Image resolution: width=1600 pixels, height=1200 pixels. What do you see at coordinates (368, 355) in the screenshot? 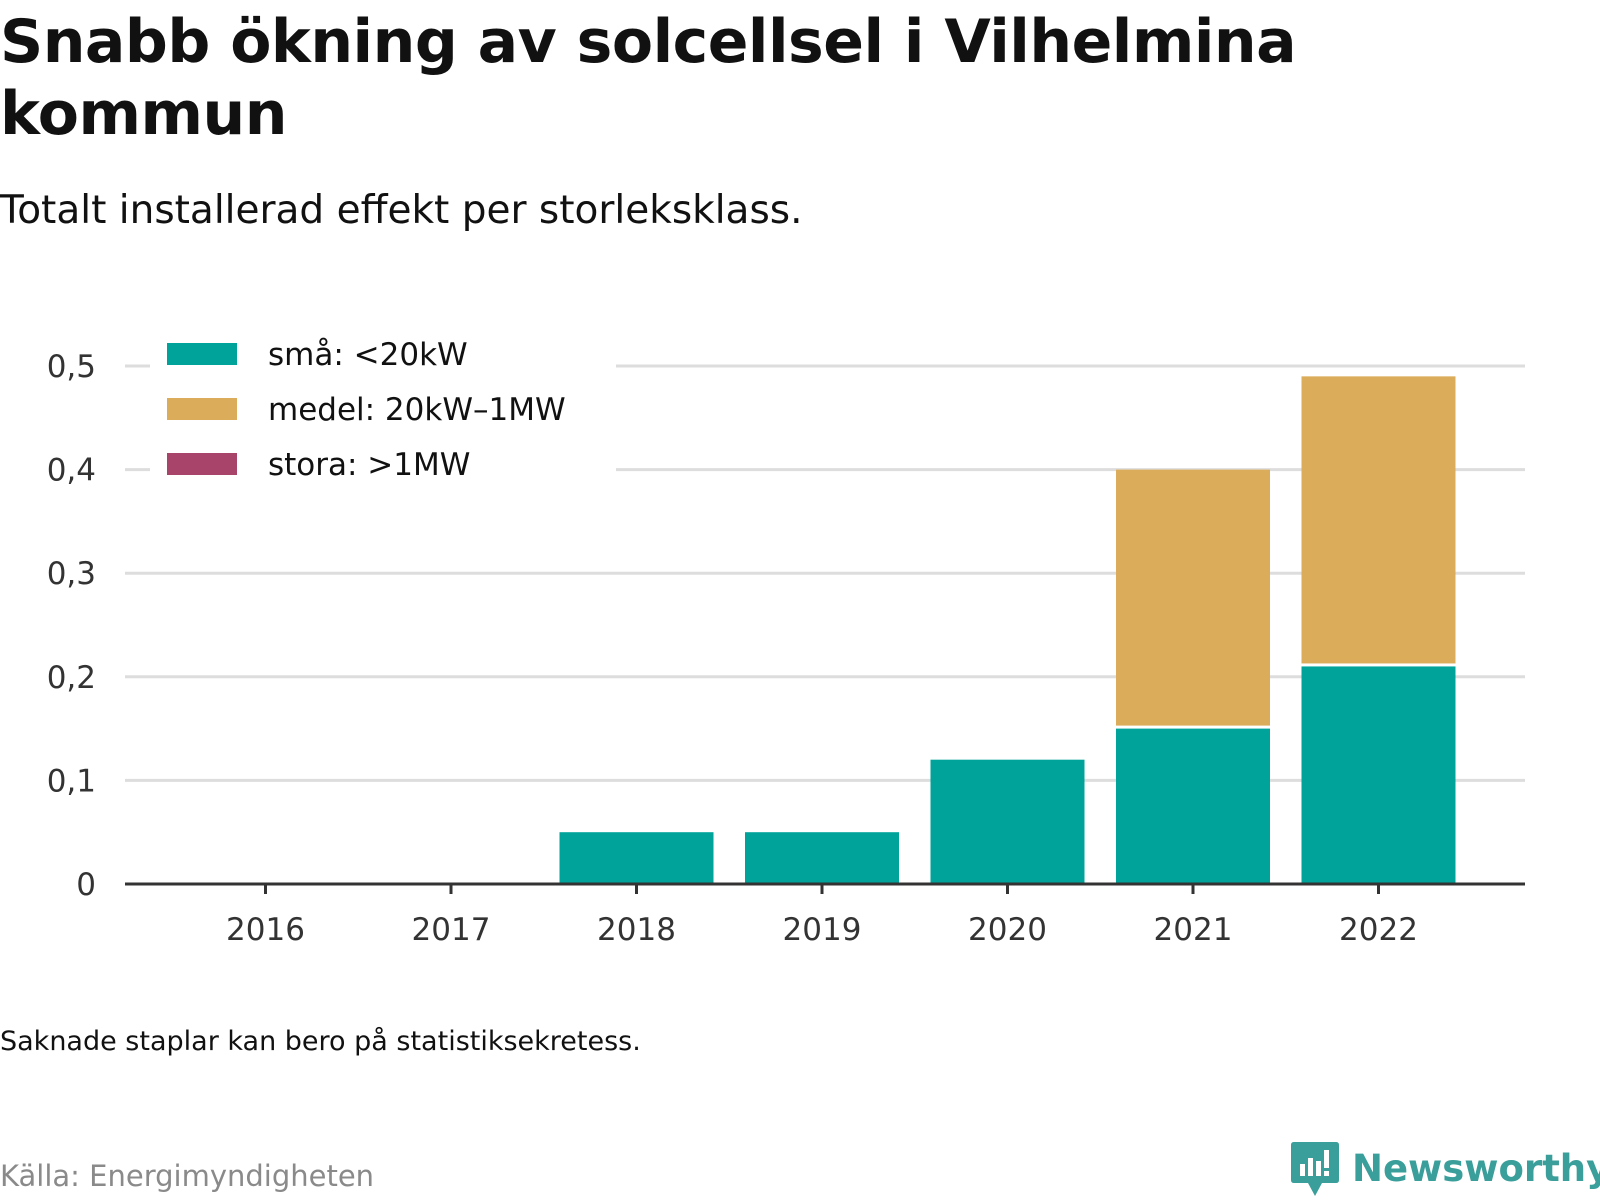
I see `legend-label: små: <20kW` at bounding box center [368, 355].